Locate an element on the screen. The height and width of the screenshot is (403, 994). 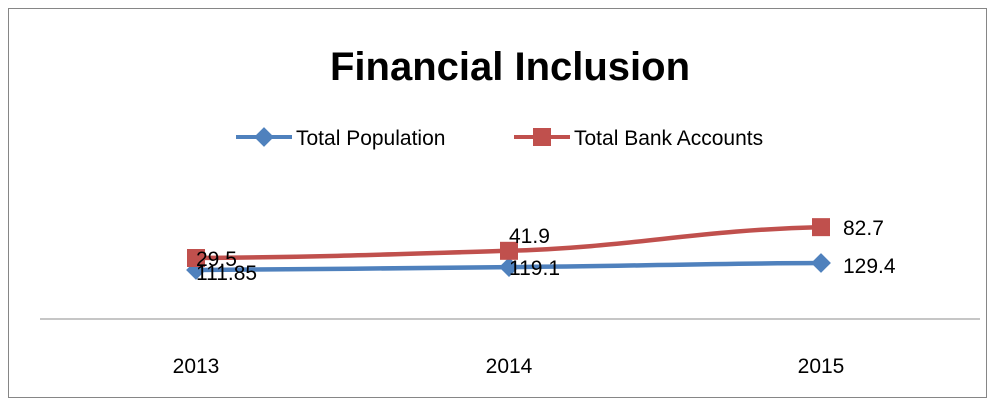
legend: Total Population Total Bank Accounts is located at coordinates (499, 138).